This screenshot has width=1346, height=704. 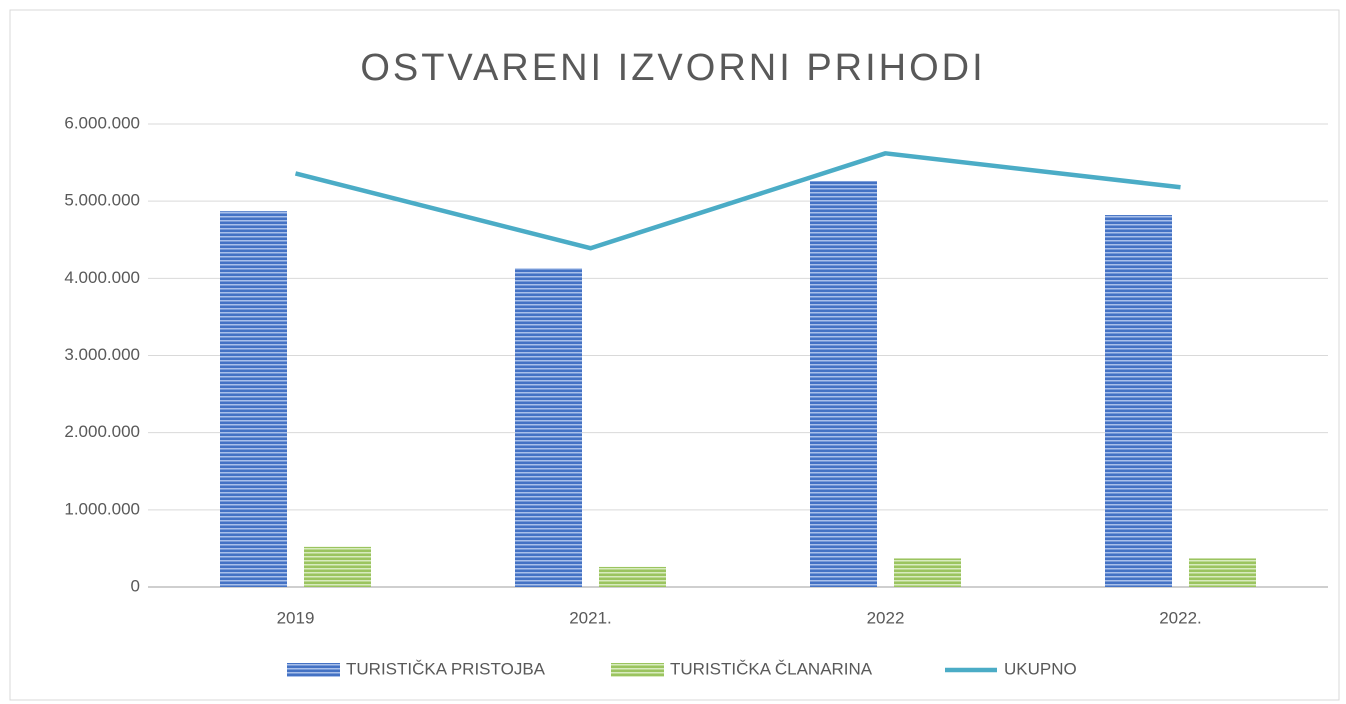 What do you see at coordinates (102, 277) in the screenshot?
I see `y-tick-label: 4.000.000` at bounding box center [102, 277].